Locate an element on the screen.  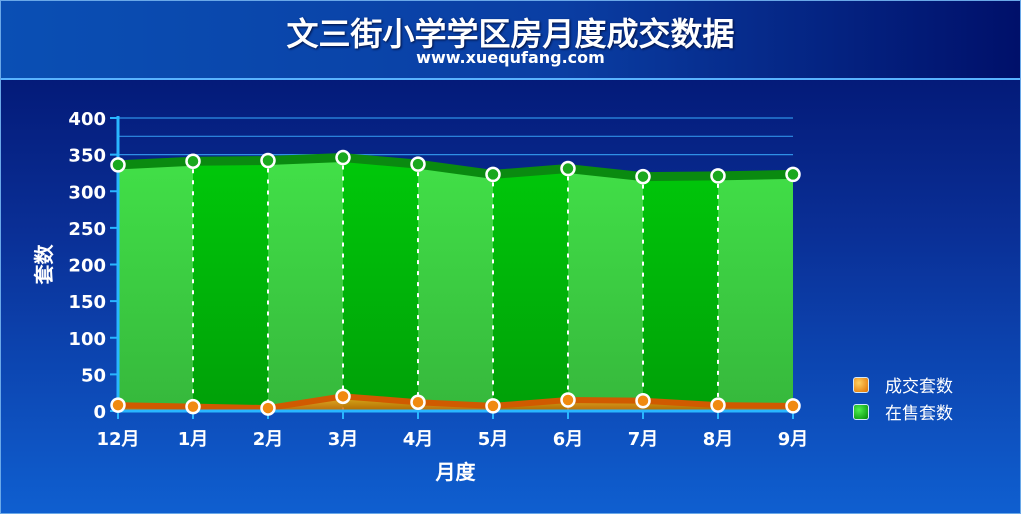
x-axis-title: 月度 is located at coordinates (456, 472).